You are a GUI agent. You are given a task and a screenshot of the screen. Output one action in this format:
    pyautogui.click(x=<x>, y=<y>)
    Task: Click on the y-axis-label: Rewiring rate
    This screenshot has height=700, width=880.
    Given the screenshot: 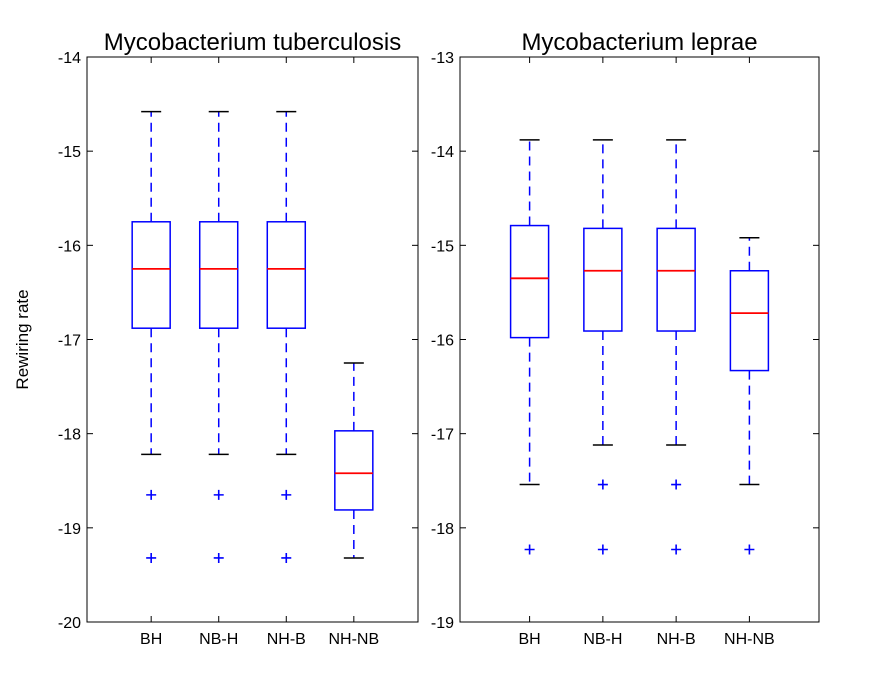 What is the action you would take?
    pyautogui.click(x=22, y=339)
    